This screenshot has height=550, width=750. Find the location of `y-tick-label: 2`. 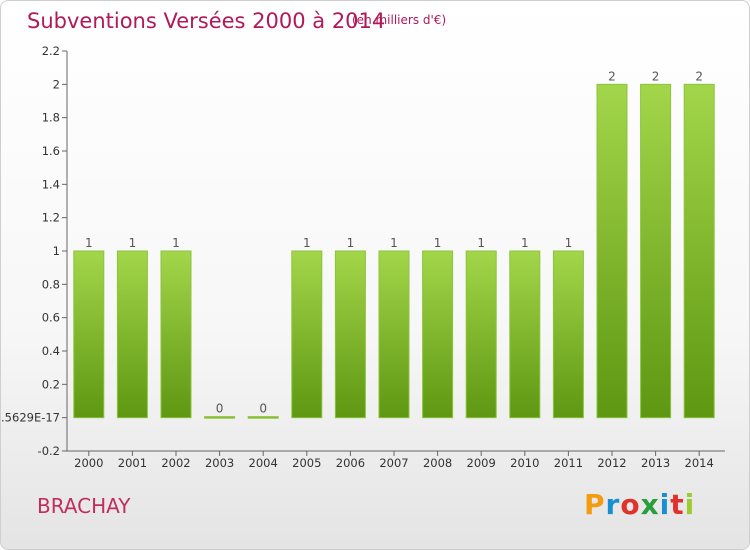

y-tick-label: 2 is located at coordinates (56, 84).